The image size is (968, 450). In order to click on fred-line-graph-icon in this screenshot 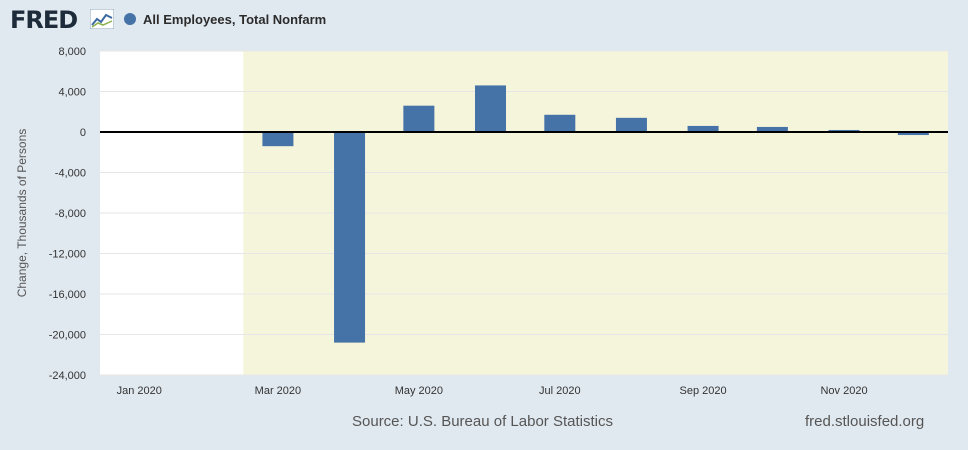, I will do `click(102, 19)`.